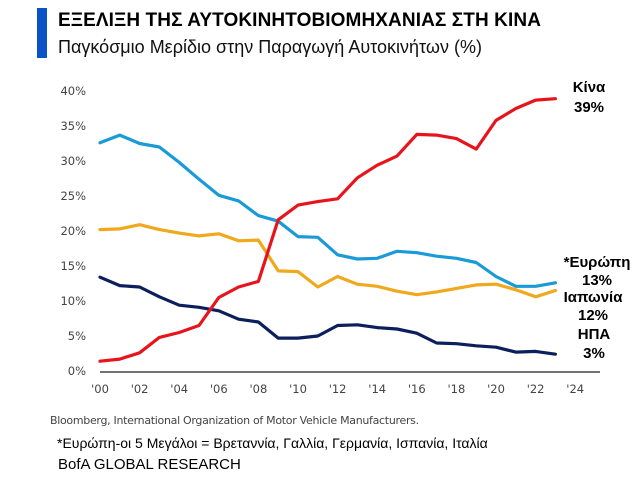 The height and width of the screenshot is (478, 640). I want to click on y-tick-label: 5%, so click(77, 336).